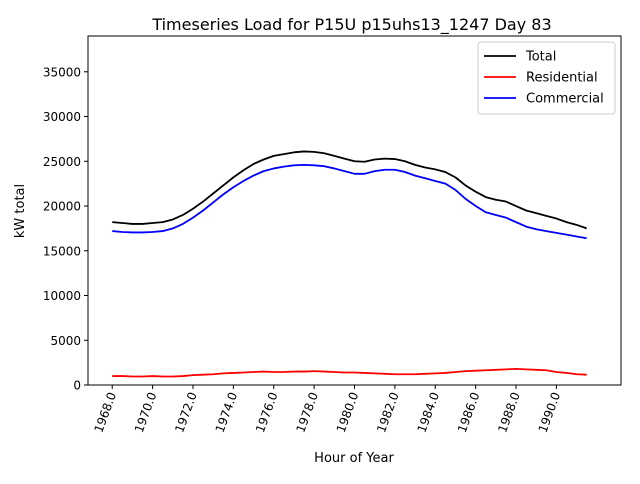 This screenshot has width=640, height=484. Describe the element at coordinates (62, 207) in the screenshot. I see `y-tick-label: 20000` at that location.